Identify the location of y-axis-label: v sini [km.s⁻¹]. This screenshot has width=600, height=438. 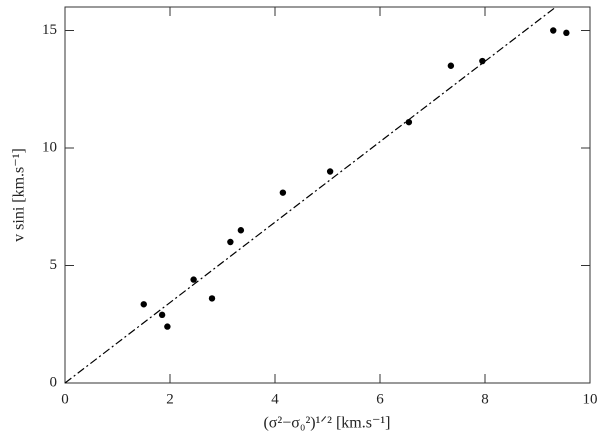
(19, 195).